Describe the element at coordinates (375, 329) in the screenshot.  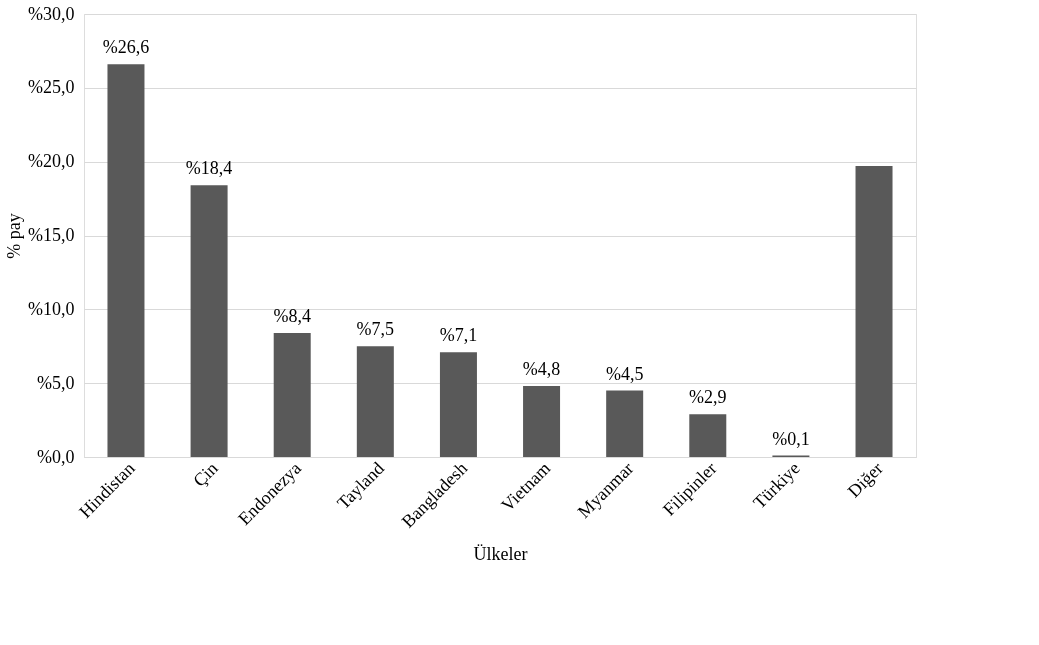
I see `data-label: %7,5` at that location.